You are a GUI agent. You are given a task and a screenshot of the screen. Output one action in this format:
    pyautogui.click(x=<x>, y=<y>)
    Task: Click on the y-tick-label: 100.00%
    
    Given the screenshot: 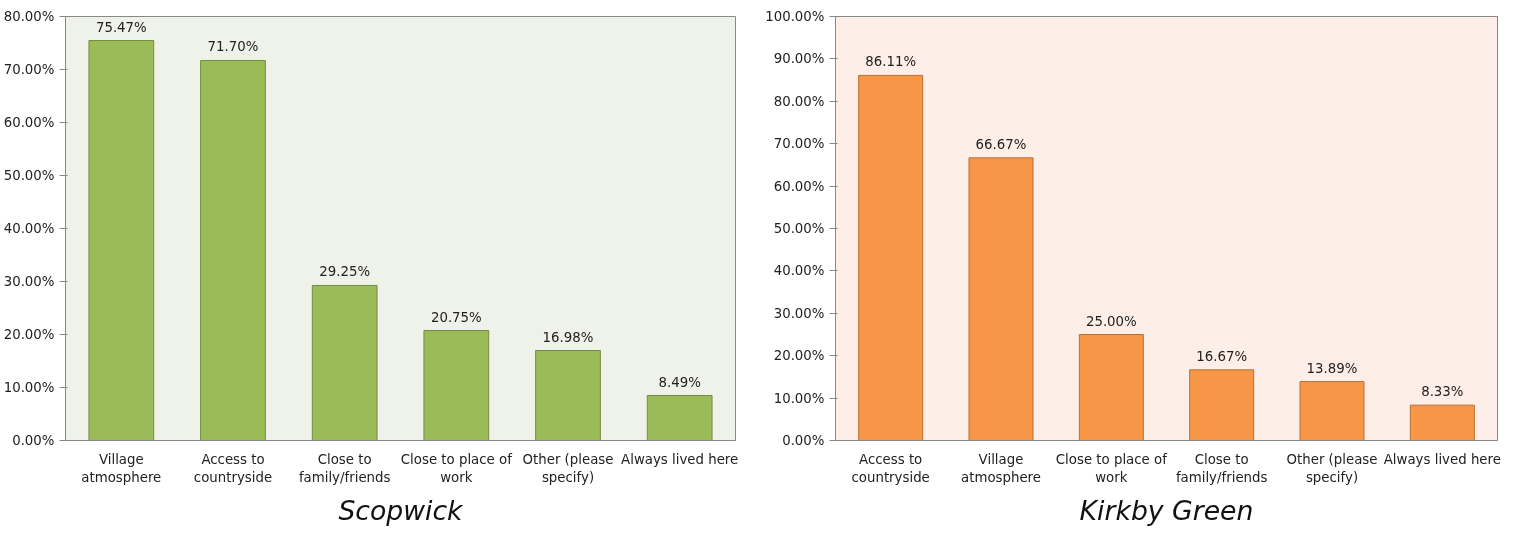 What is the action you would take?
    pyautogui.click(x=795, y=16)
    